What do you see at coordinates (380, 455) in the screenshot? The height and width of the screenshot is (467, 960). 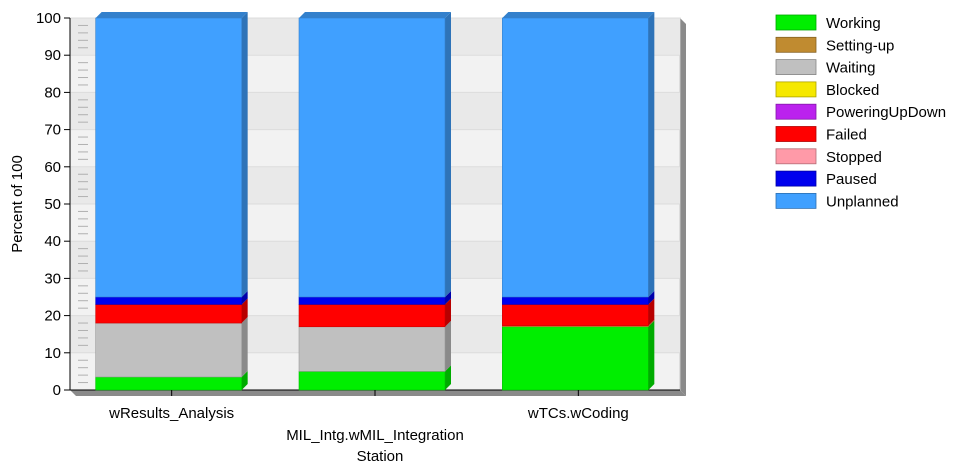 I see `x-axis-label: Station` at bounding box center [380, 455].